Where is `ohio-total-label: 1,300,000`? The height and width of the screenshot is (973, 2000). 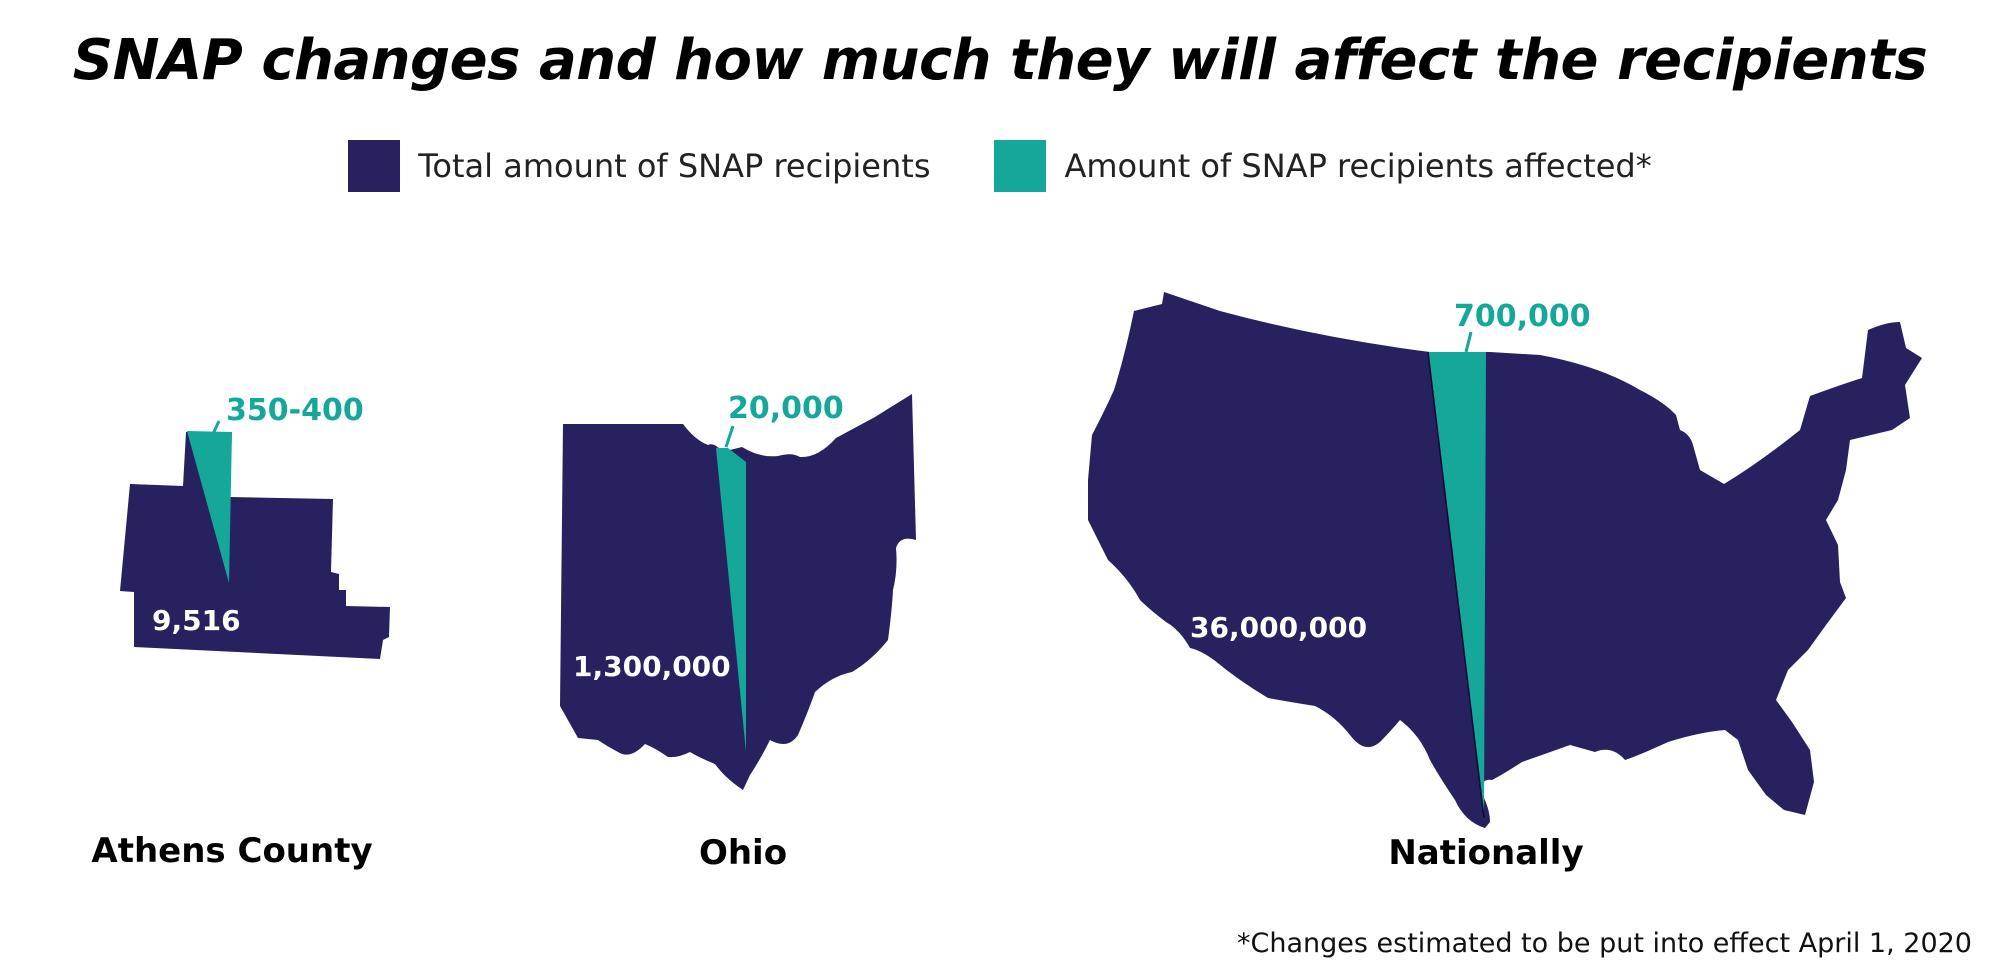
ohio-total-label: 1,300,000 is located at coordinates (652, 666).